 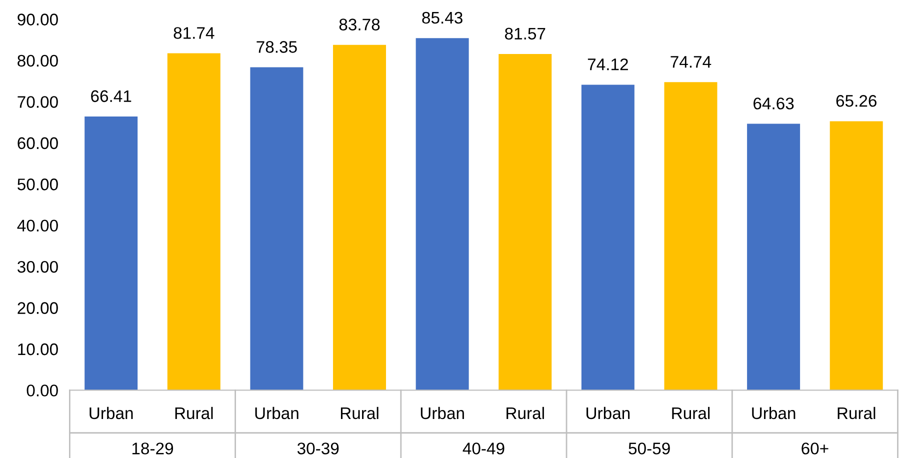 I want to click on x-tick-label: 60+, so click(x=815, y=448).